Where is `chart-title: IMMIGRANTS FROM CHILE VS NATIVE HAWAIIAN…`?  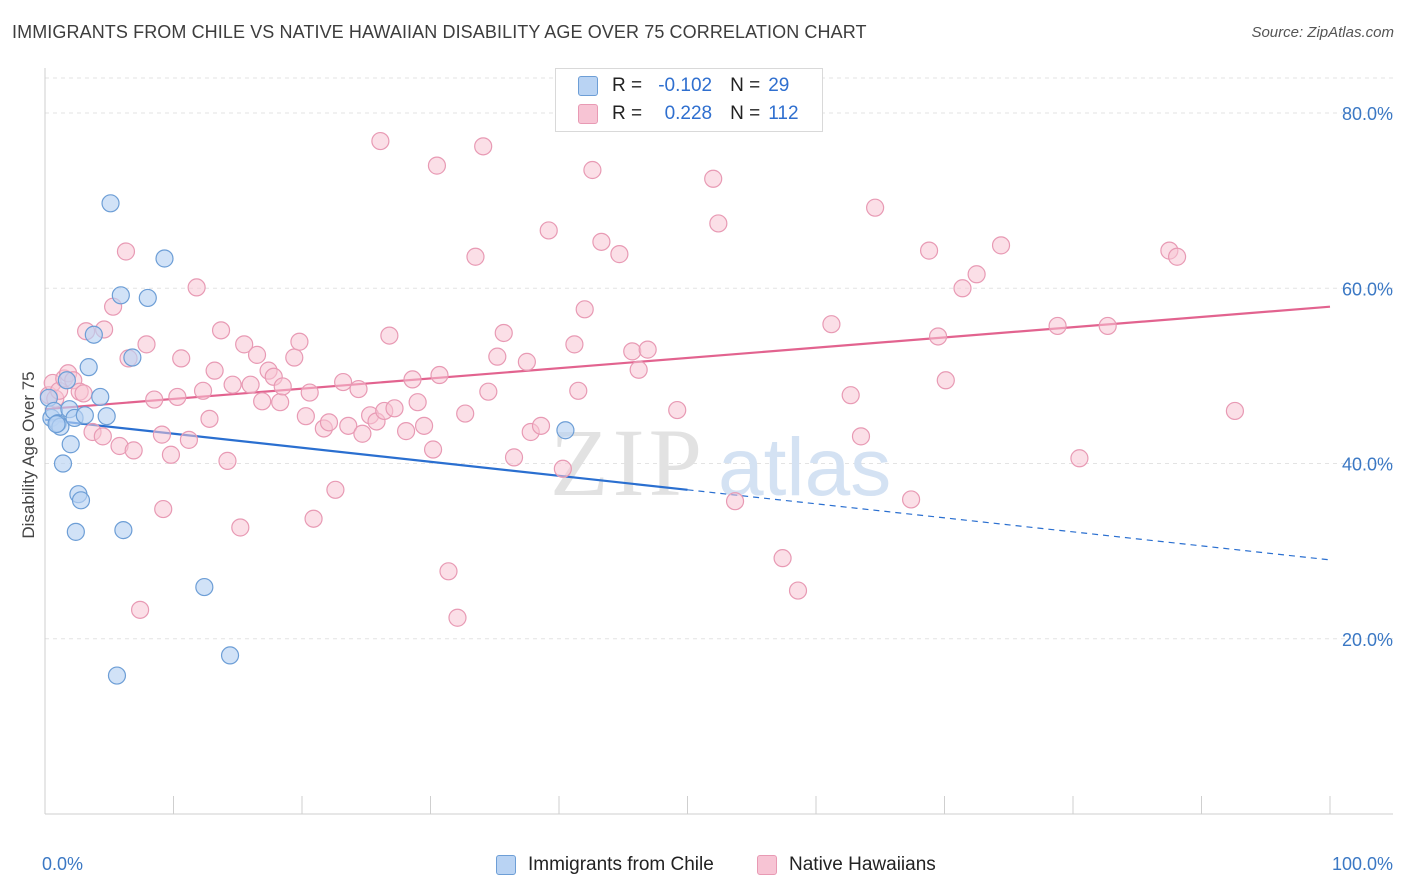
chart-title: IMMIGRANTS FROM CHILE VS NATIVE HAWAIIAN… is located at coordinates (439, 32).